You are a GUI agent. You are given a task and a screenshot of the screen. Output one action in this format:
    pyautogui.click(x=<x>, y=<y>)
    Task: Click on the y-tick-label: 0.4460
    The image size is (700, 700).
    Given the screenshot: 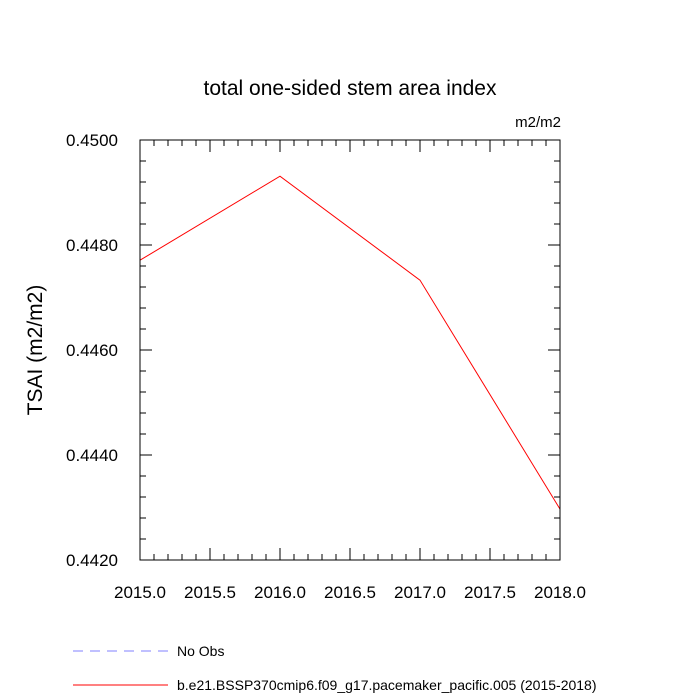 What is the action you would take?
    pyautogui.click(x=92, y=350)
    